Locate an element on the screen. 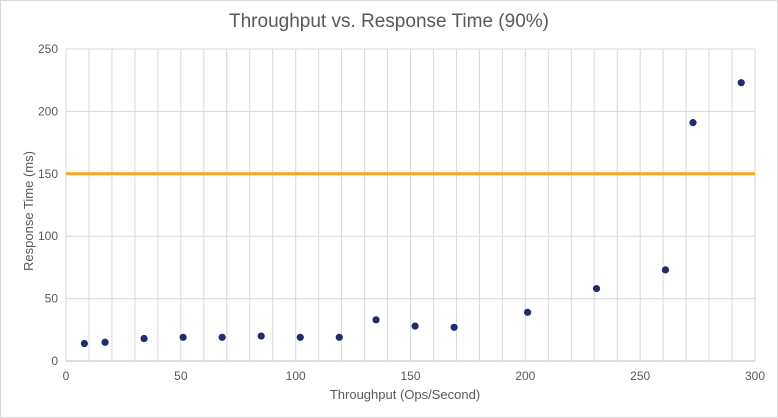  x-tick-label: 100 is located at coordinates (296, 376).